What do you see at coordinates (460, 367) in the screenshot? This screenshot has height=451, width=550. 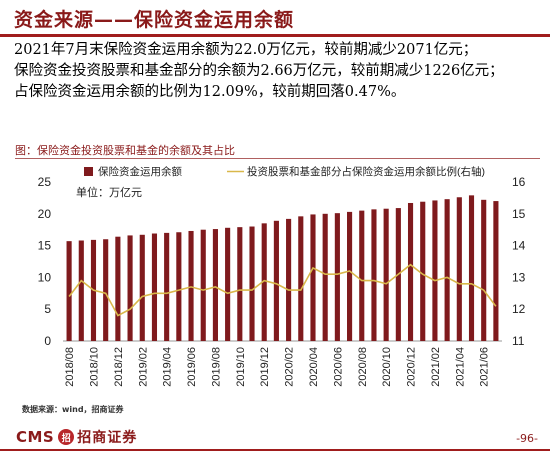 I see `x-tick-label: 2021/04` at bounding box center [460, 367].